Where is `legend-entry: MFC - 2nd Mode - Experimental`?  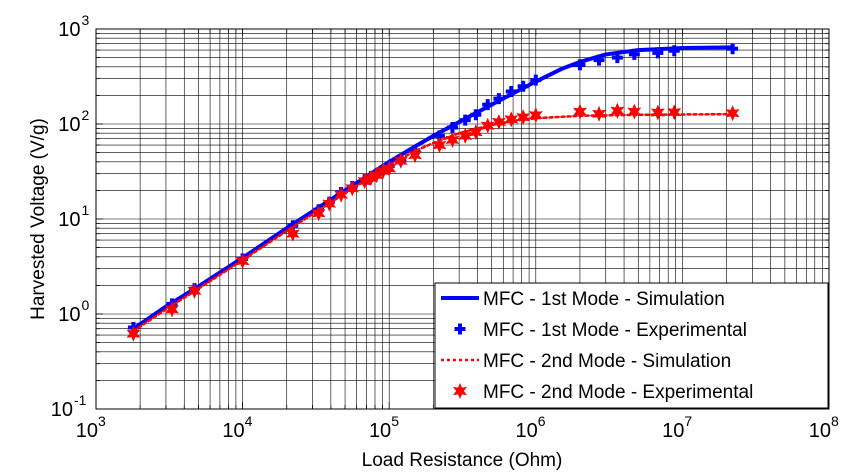 legend-entry: MFC - 2nd Mode - Experimental is located at coordinates (602, 392).